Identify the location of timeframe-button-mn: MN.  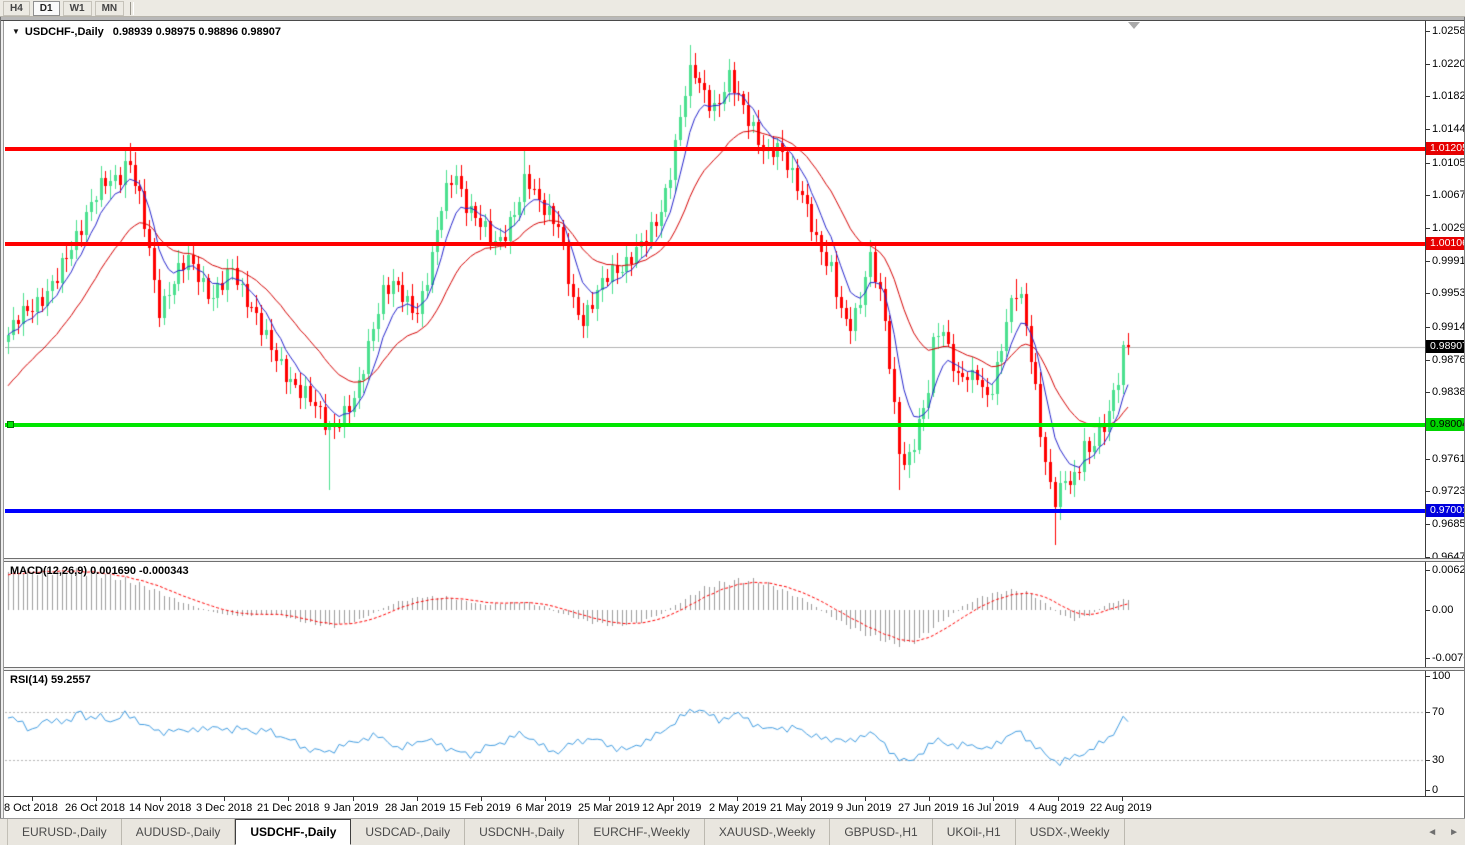
(109, 8).